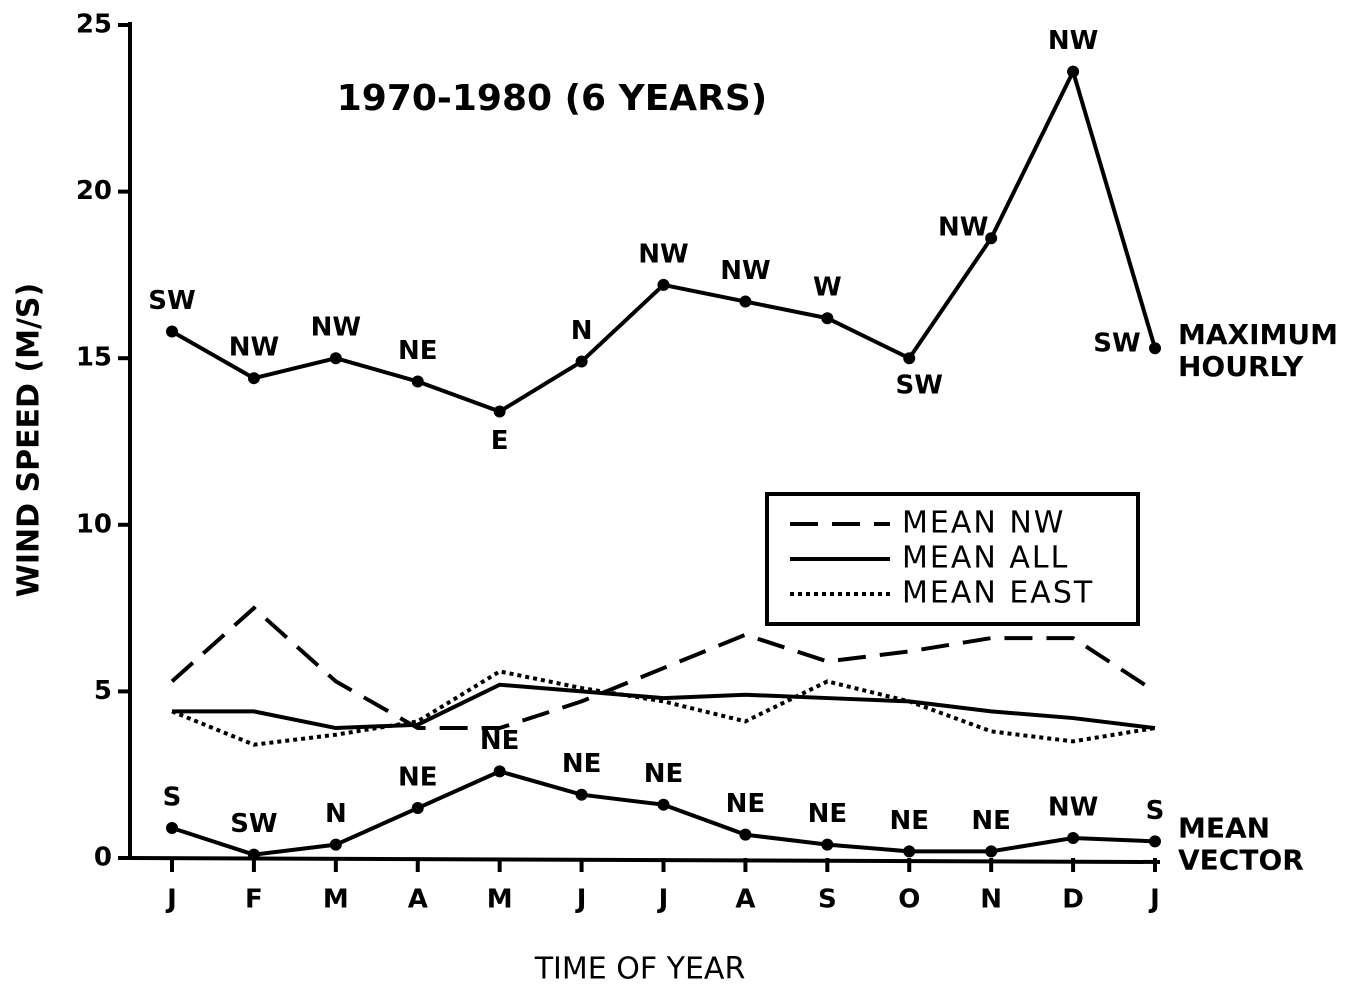 The height and width of the screenshot is (988, 1349). I want to click on y-axis-label: WIND SPEED (M/S), so click(29, 440).